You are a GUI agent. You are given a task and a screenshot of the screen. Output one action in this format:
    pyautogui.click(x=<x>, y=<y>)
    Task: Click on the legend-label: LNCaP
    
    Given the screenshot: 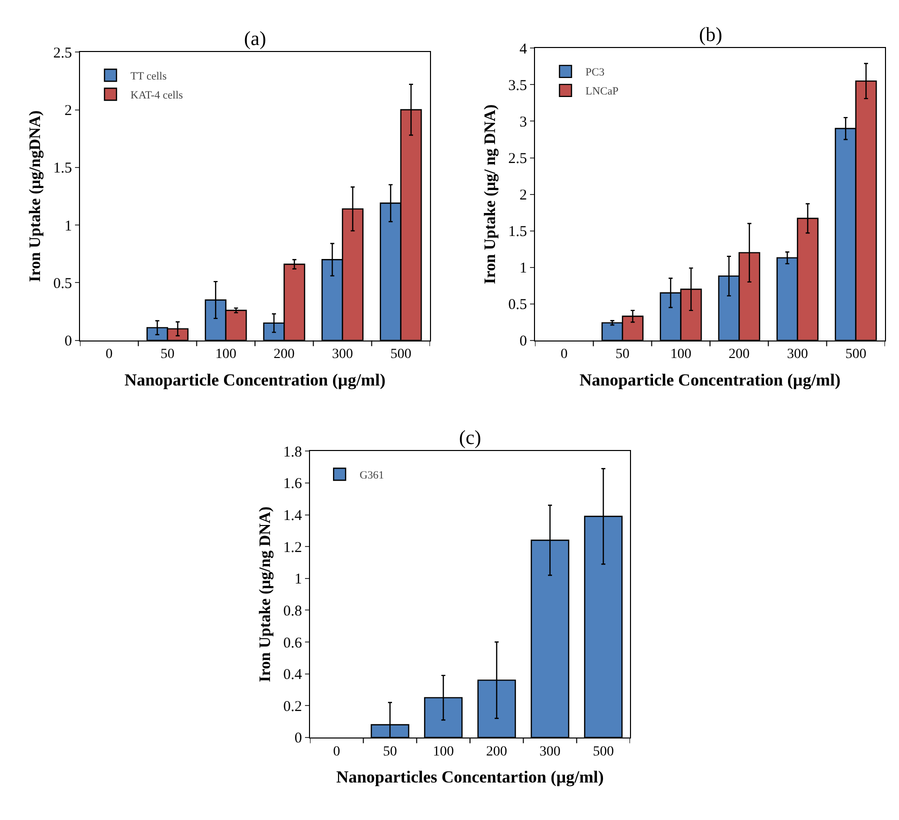 What is the action you would take?
    pyautogui.click(x=602, y=92)
    